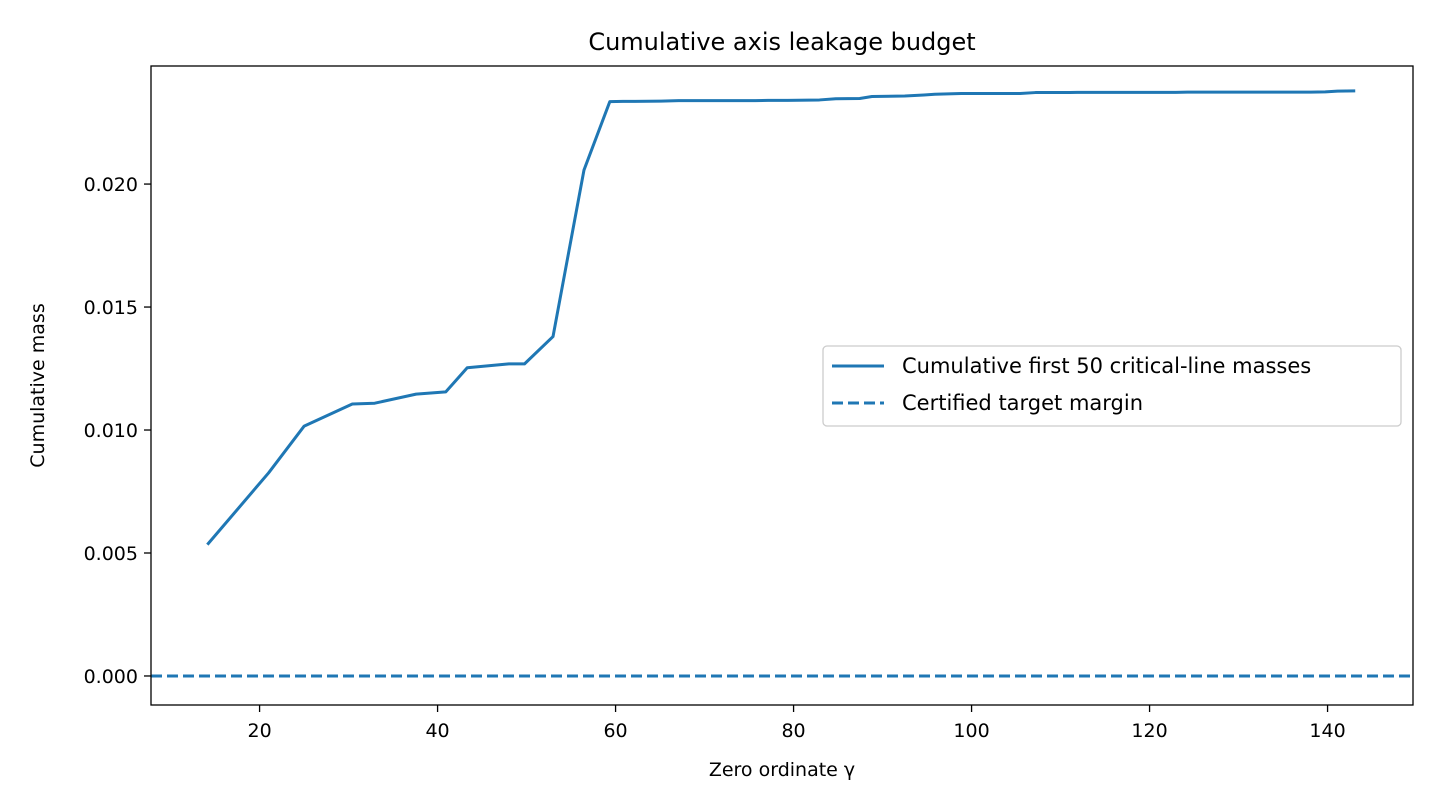 The image size is (1440, 810). What do you see at coordinates (971, 731) in the screenshot?
I see `x-tick-label: 100` at bounding box center [971, 731].